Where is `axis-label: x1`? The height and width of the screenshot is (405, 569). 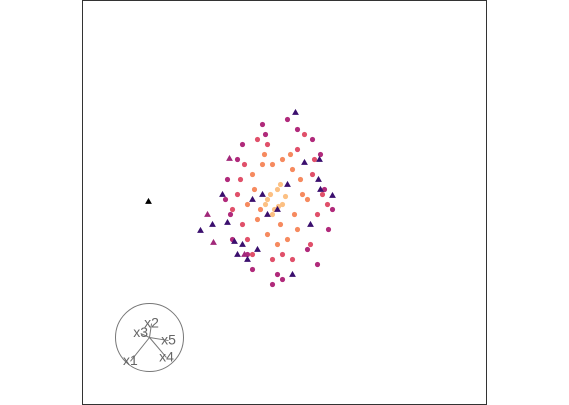 axis-label: x1 is located at coordinates (130, 360).